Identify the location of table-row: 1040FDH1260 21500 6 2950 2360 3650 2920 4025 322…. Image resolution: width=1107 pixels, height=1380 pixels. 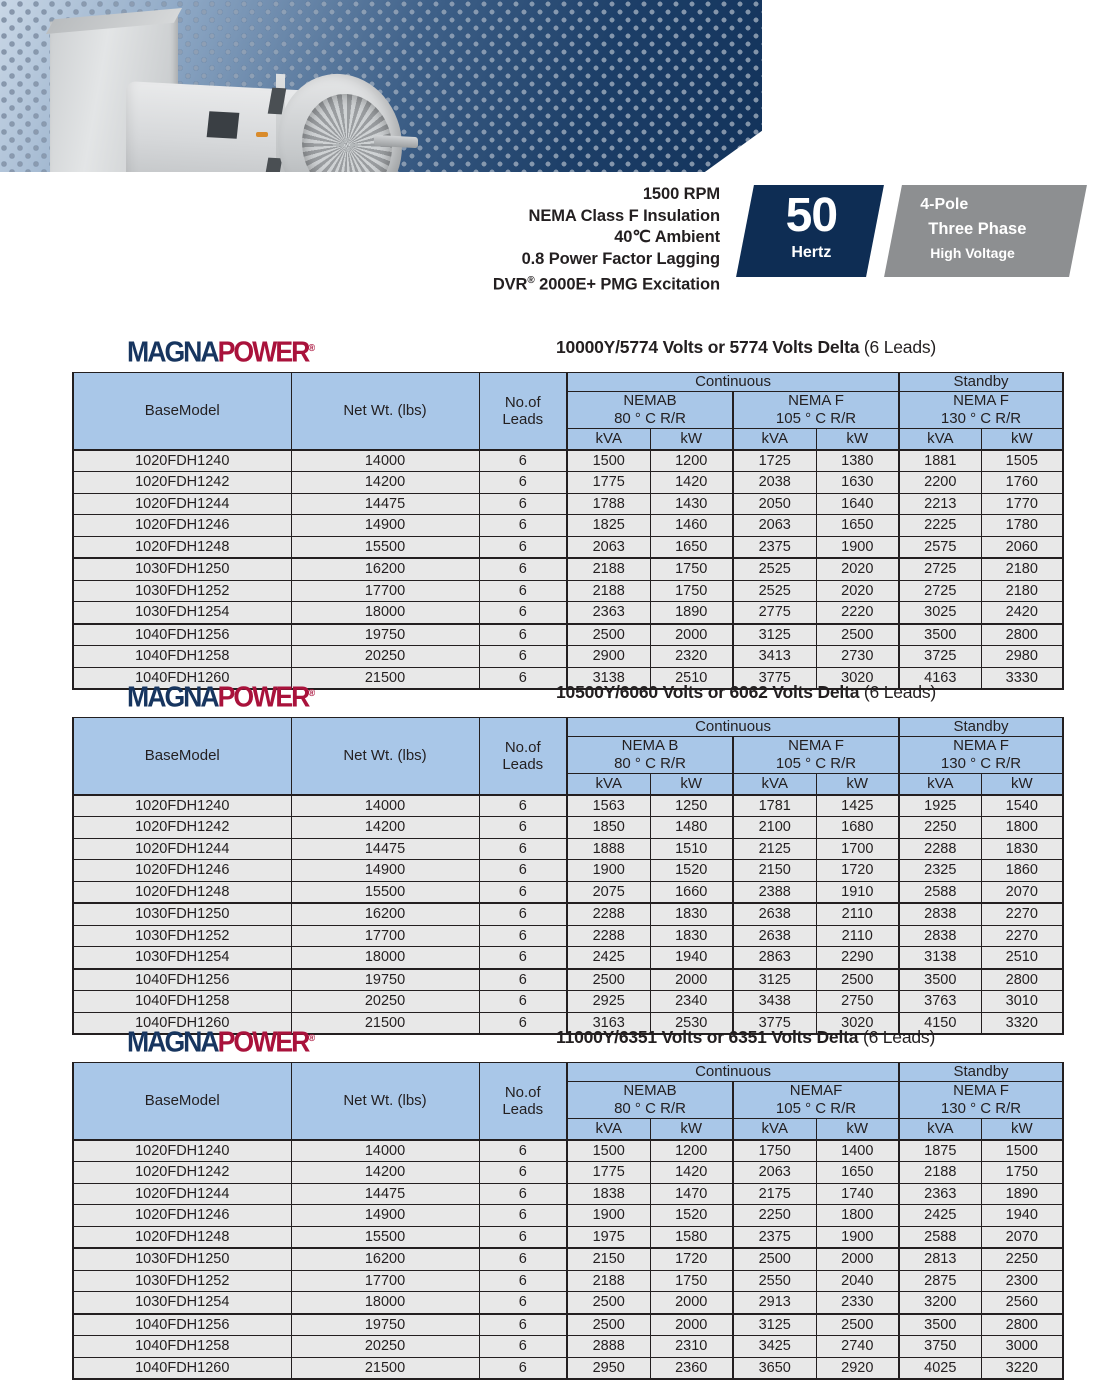
(568, 1368).